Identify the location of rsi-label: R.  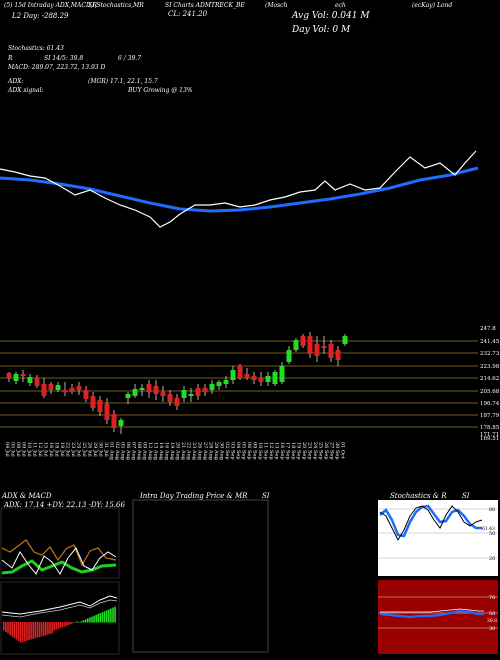
(10, 58).